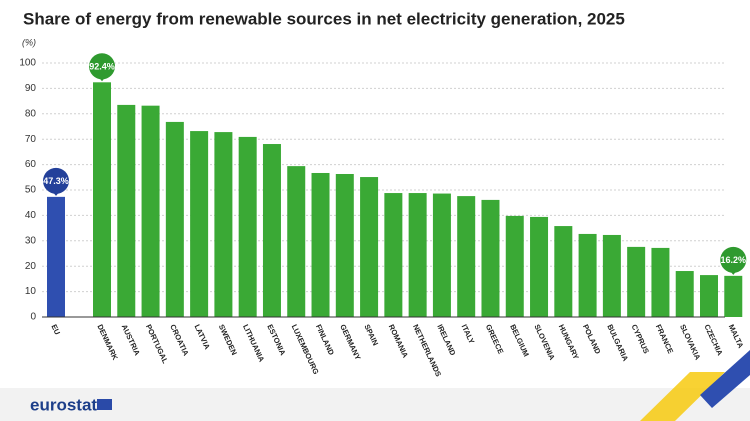 This screenshot has height=421, width=750. Describe the element at coordinates (31, 266) in the screenshot. I see `y-tick-label: 20` at that location.